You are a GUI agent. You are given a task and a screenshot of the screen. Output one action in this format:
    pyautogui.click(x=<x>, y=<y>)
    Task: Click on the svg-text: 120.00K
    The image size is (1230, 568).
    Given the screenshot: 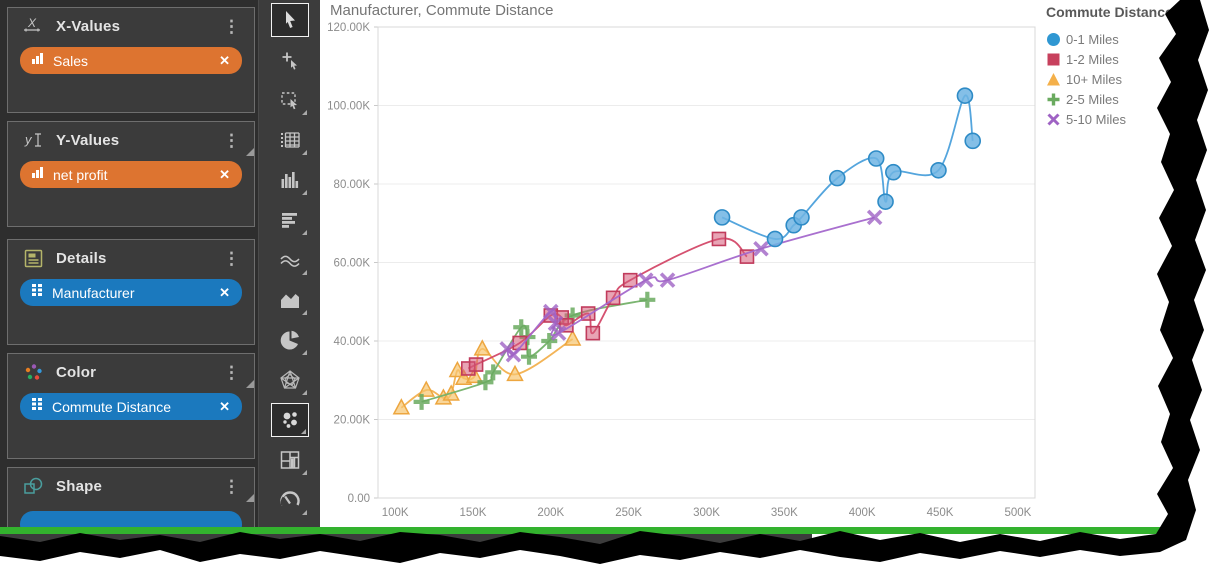 What is the action you would take?
    pyautogui.click(x=348, y=28)
    